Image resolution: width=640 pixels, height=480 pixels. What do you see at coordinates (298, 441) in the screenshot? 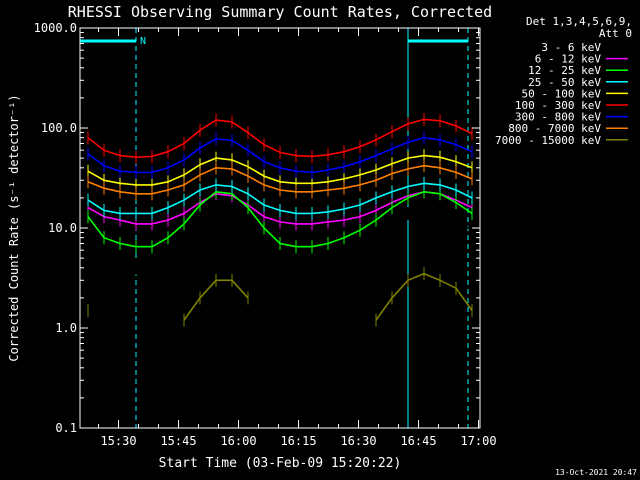
I see `x-tick-label: 16:15` at bounding box center [298, 441].